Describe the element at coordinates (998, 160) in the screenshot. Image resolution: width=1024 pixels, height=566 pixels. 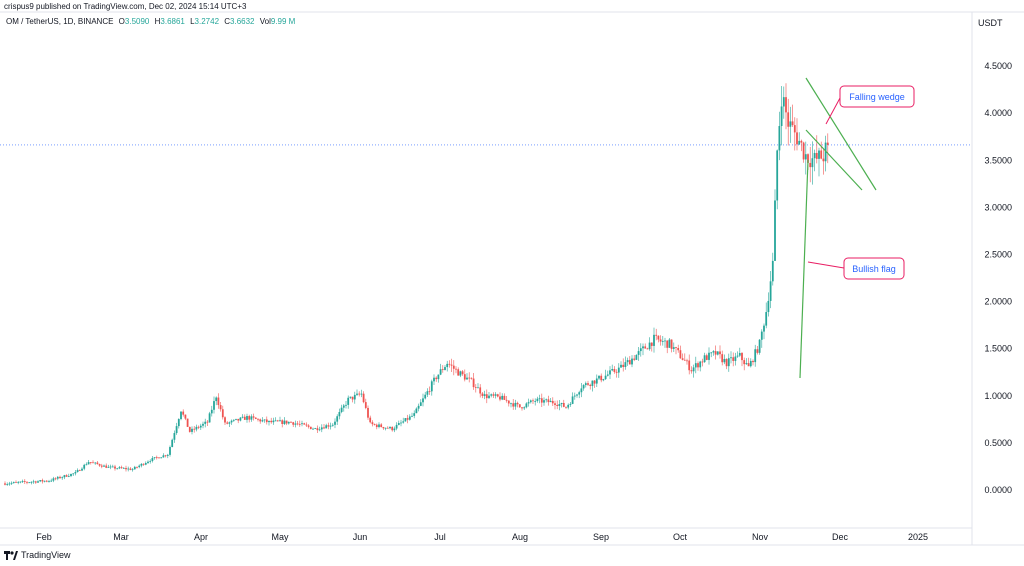
I see `y-tick-label: 3.5000` at that location.